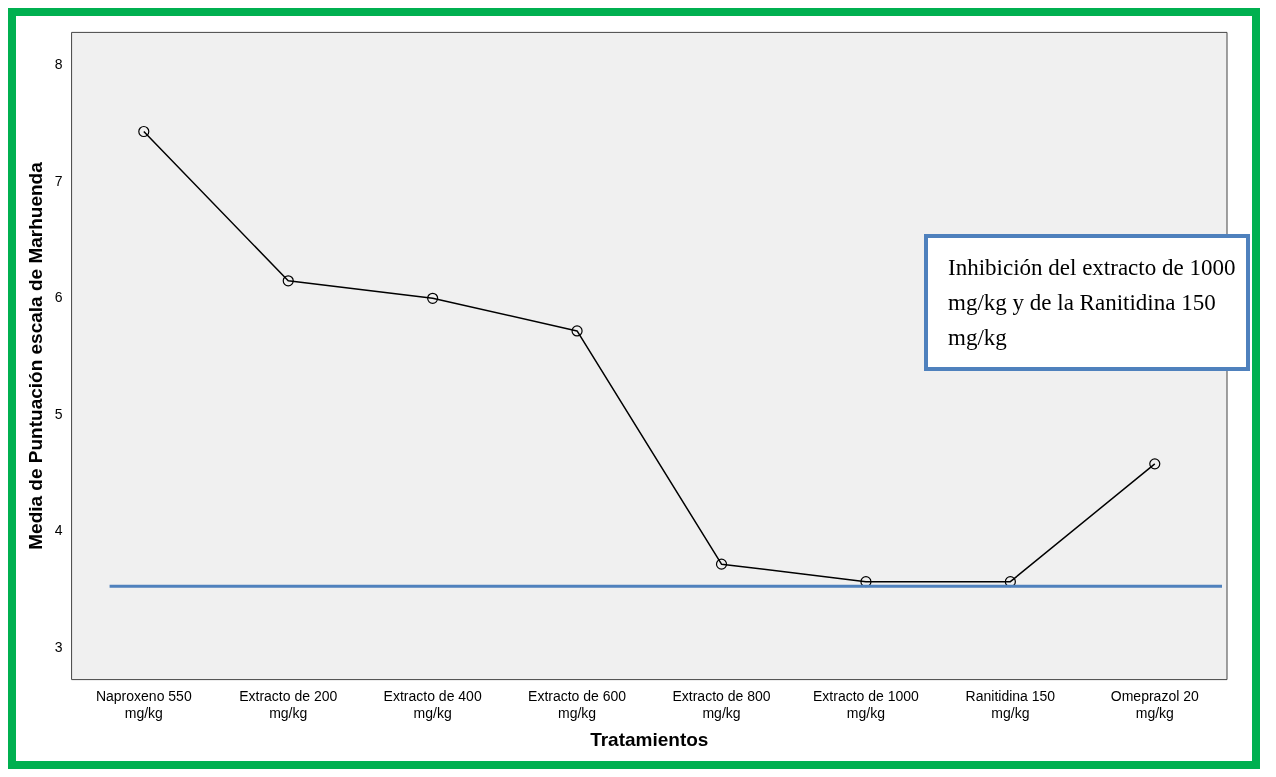 The image size is (1276, 777). Describe the element at coordinates (58, 646) in the screenshot. I see `y-tick-label: 3` at that location.